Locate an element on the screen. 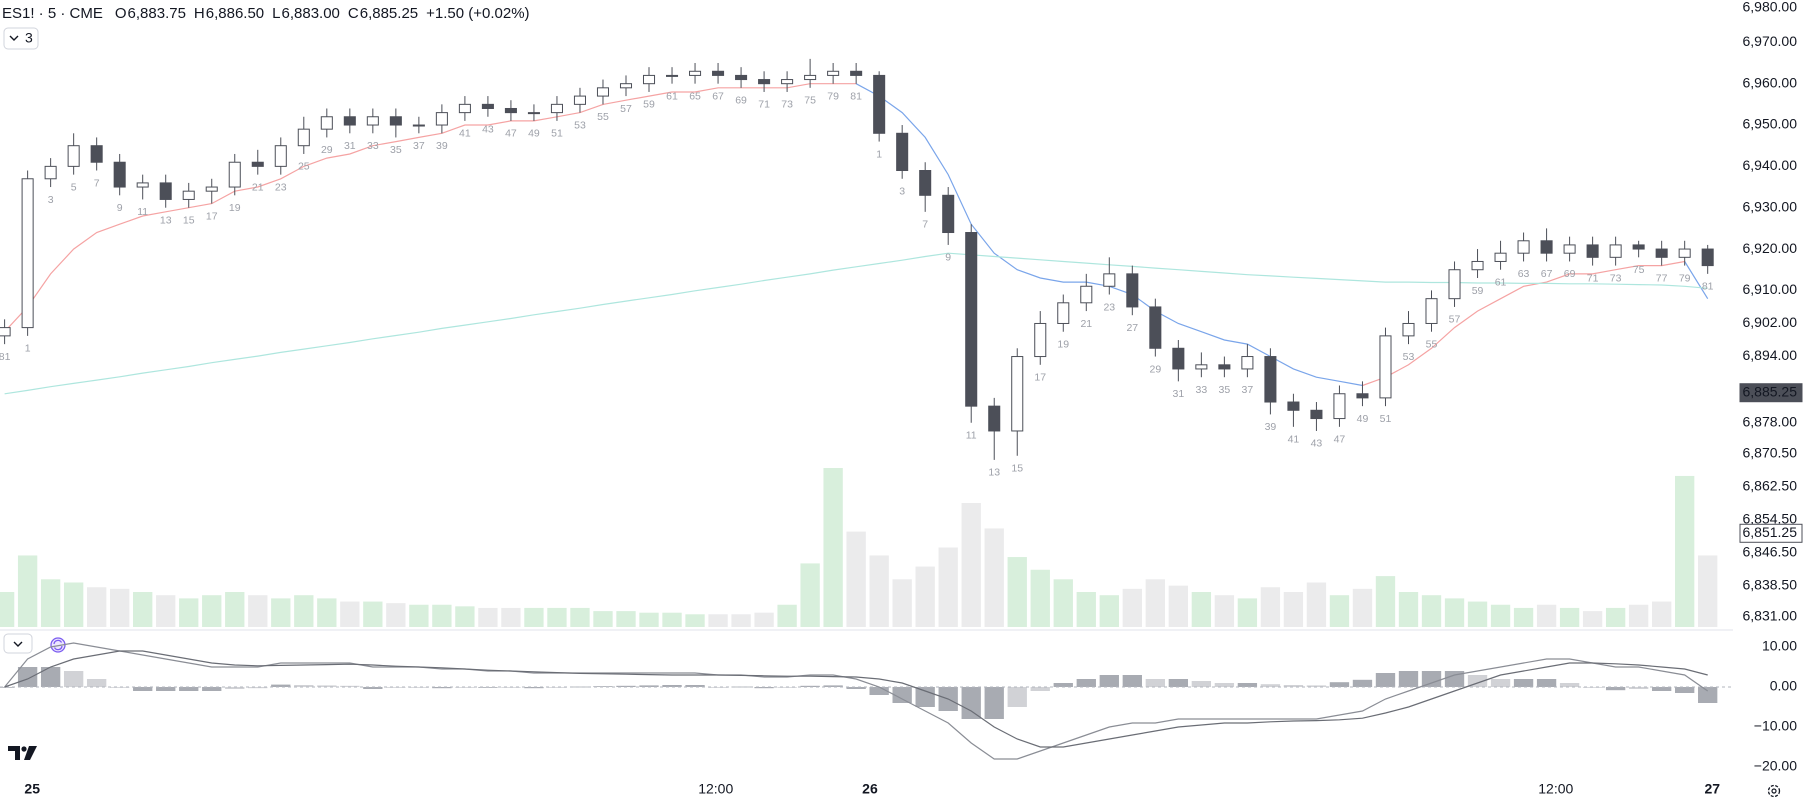 The height and width of the screenshot is (801, 1805). bar-number: 31 is located at coordinates (1179, 394).